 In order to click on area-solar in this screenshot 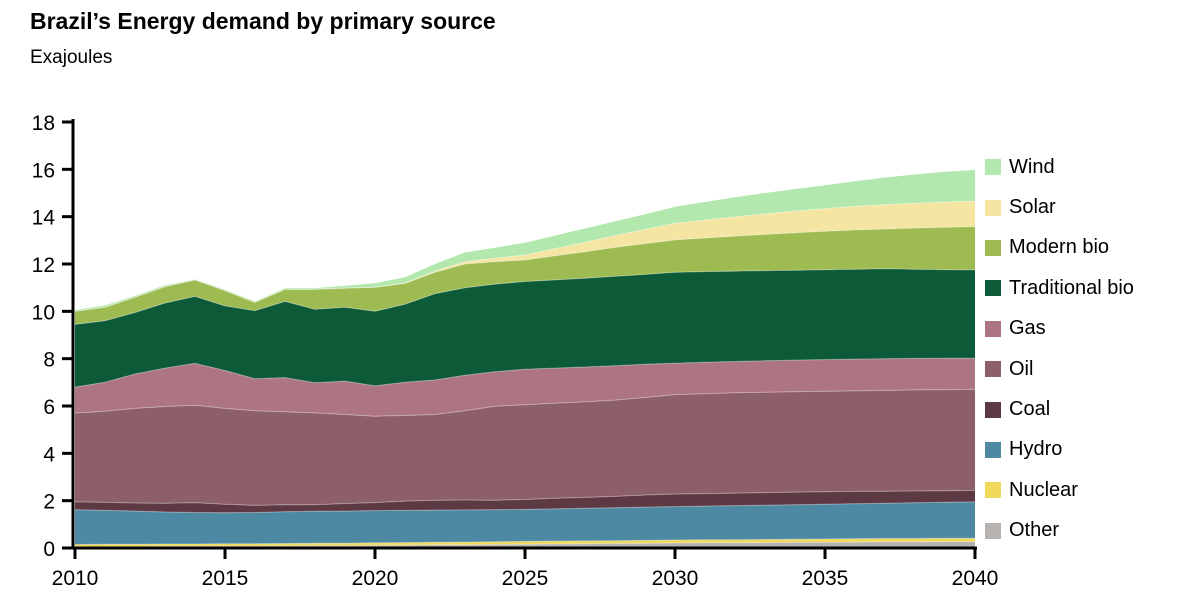, I will do `click(525, 256)`.